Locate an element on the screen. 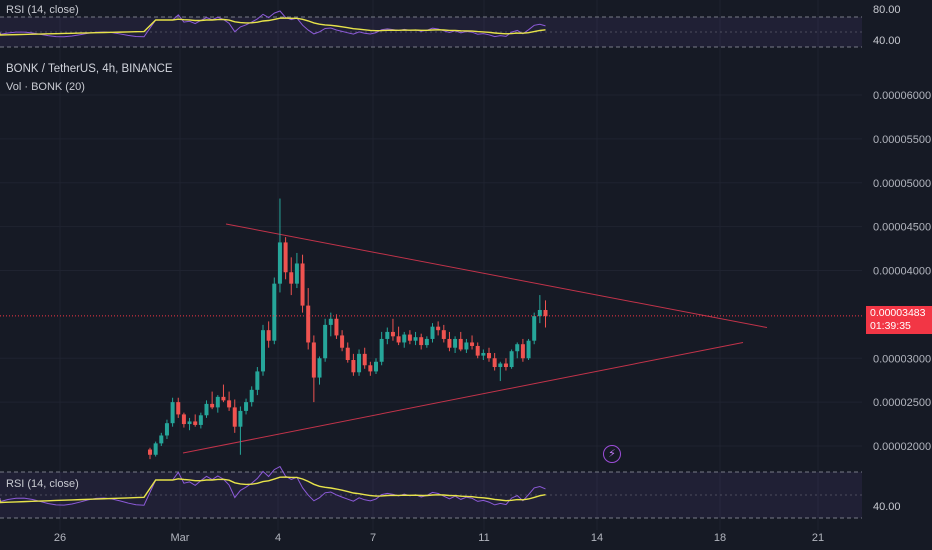 The image size is (932, 550). price-tick-4: 0.00004000 is located at coordinates (902, 272).